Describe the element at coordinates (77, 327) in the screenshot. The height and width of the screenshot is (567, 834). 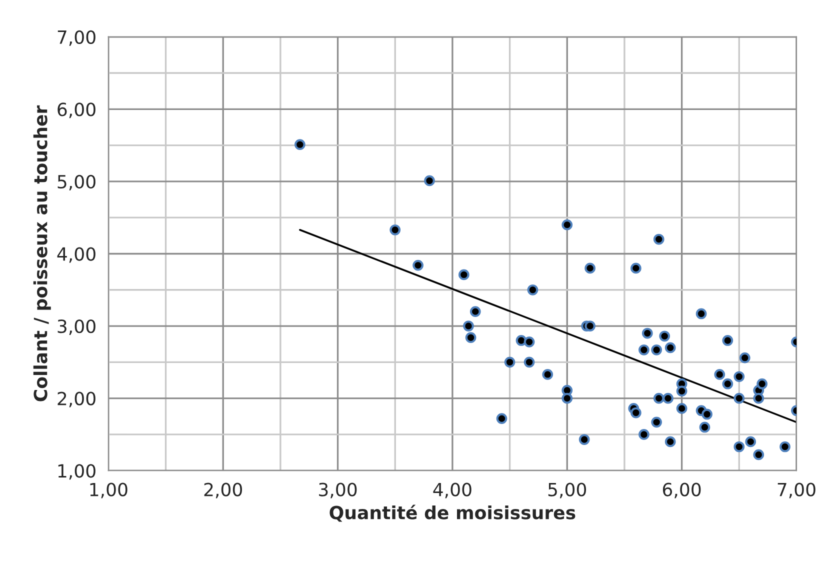
I see `y-tick-label: 3,00` at that location.